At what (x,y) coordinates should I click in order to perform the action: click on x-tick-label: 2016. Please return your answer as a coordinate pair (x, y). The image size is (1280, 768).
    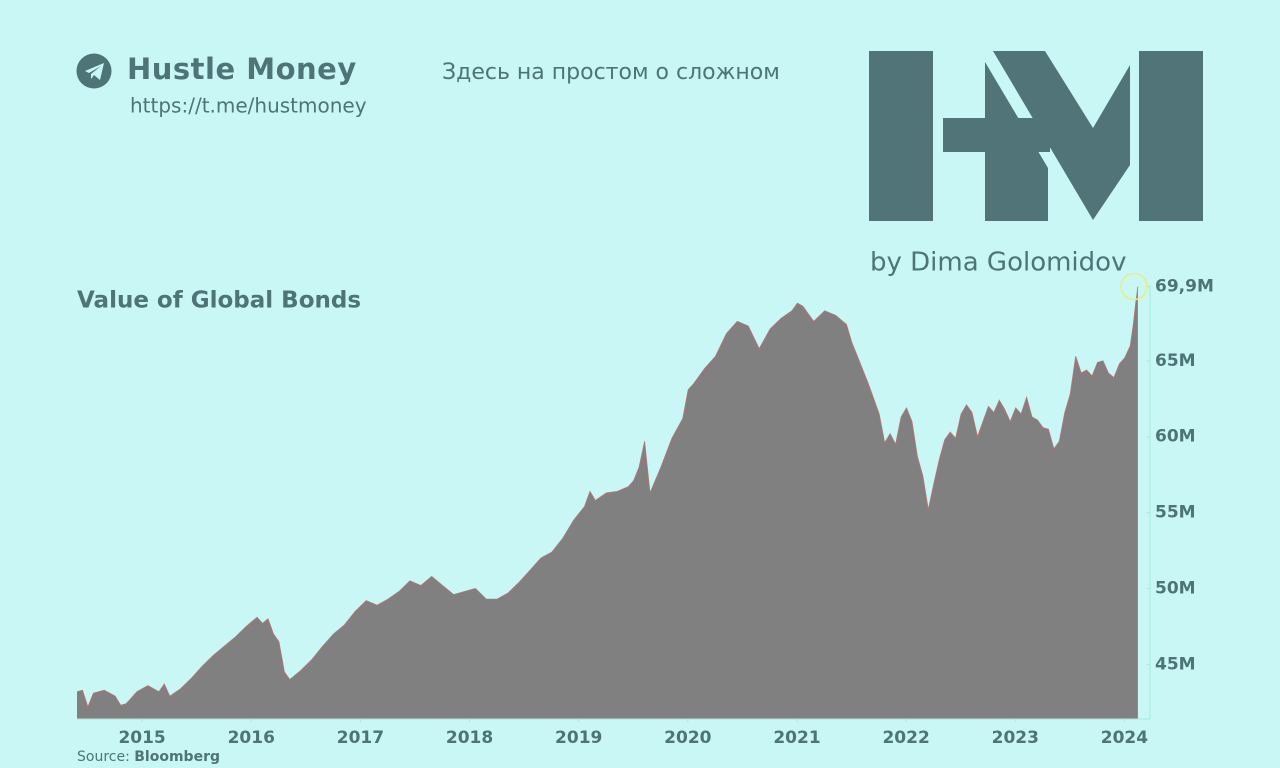
    Looking at the image, I should click on (251, 738).